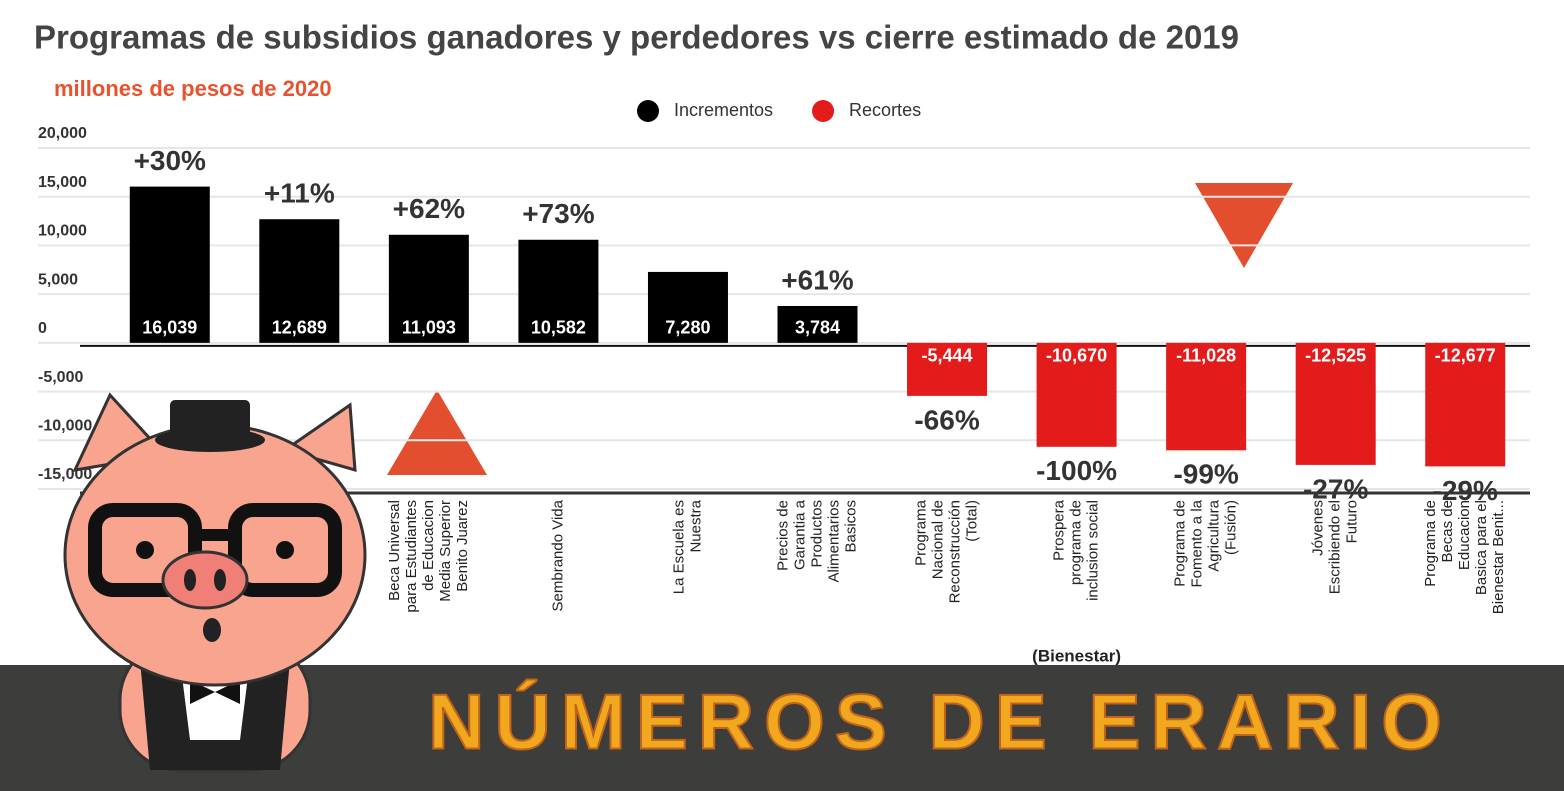 The image size is (1564, 791). Describe the element at coordinates (938, 539) in the screenshot. I see `x-tick-label: Nacional de` at that location.